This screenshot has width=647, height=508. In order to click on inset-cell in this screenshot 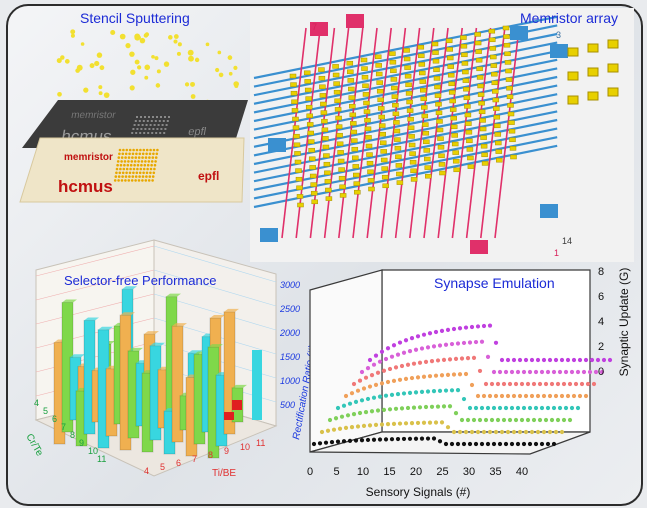, I will do `click(613, 92)`.